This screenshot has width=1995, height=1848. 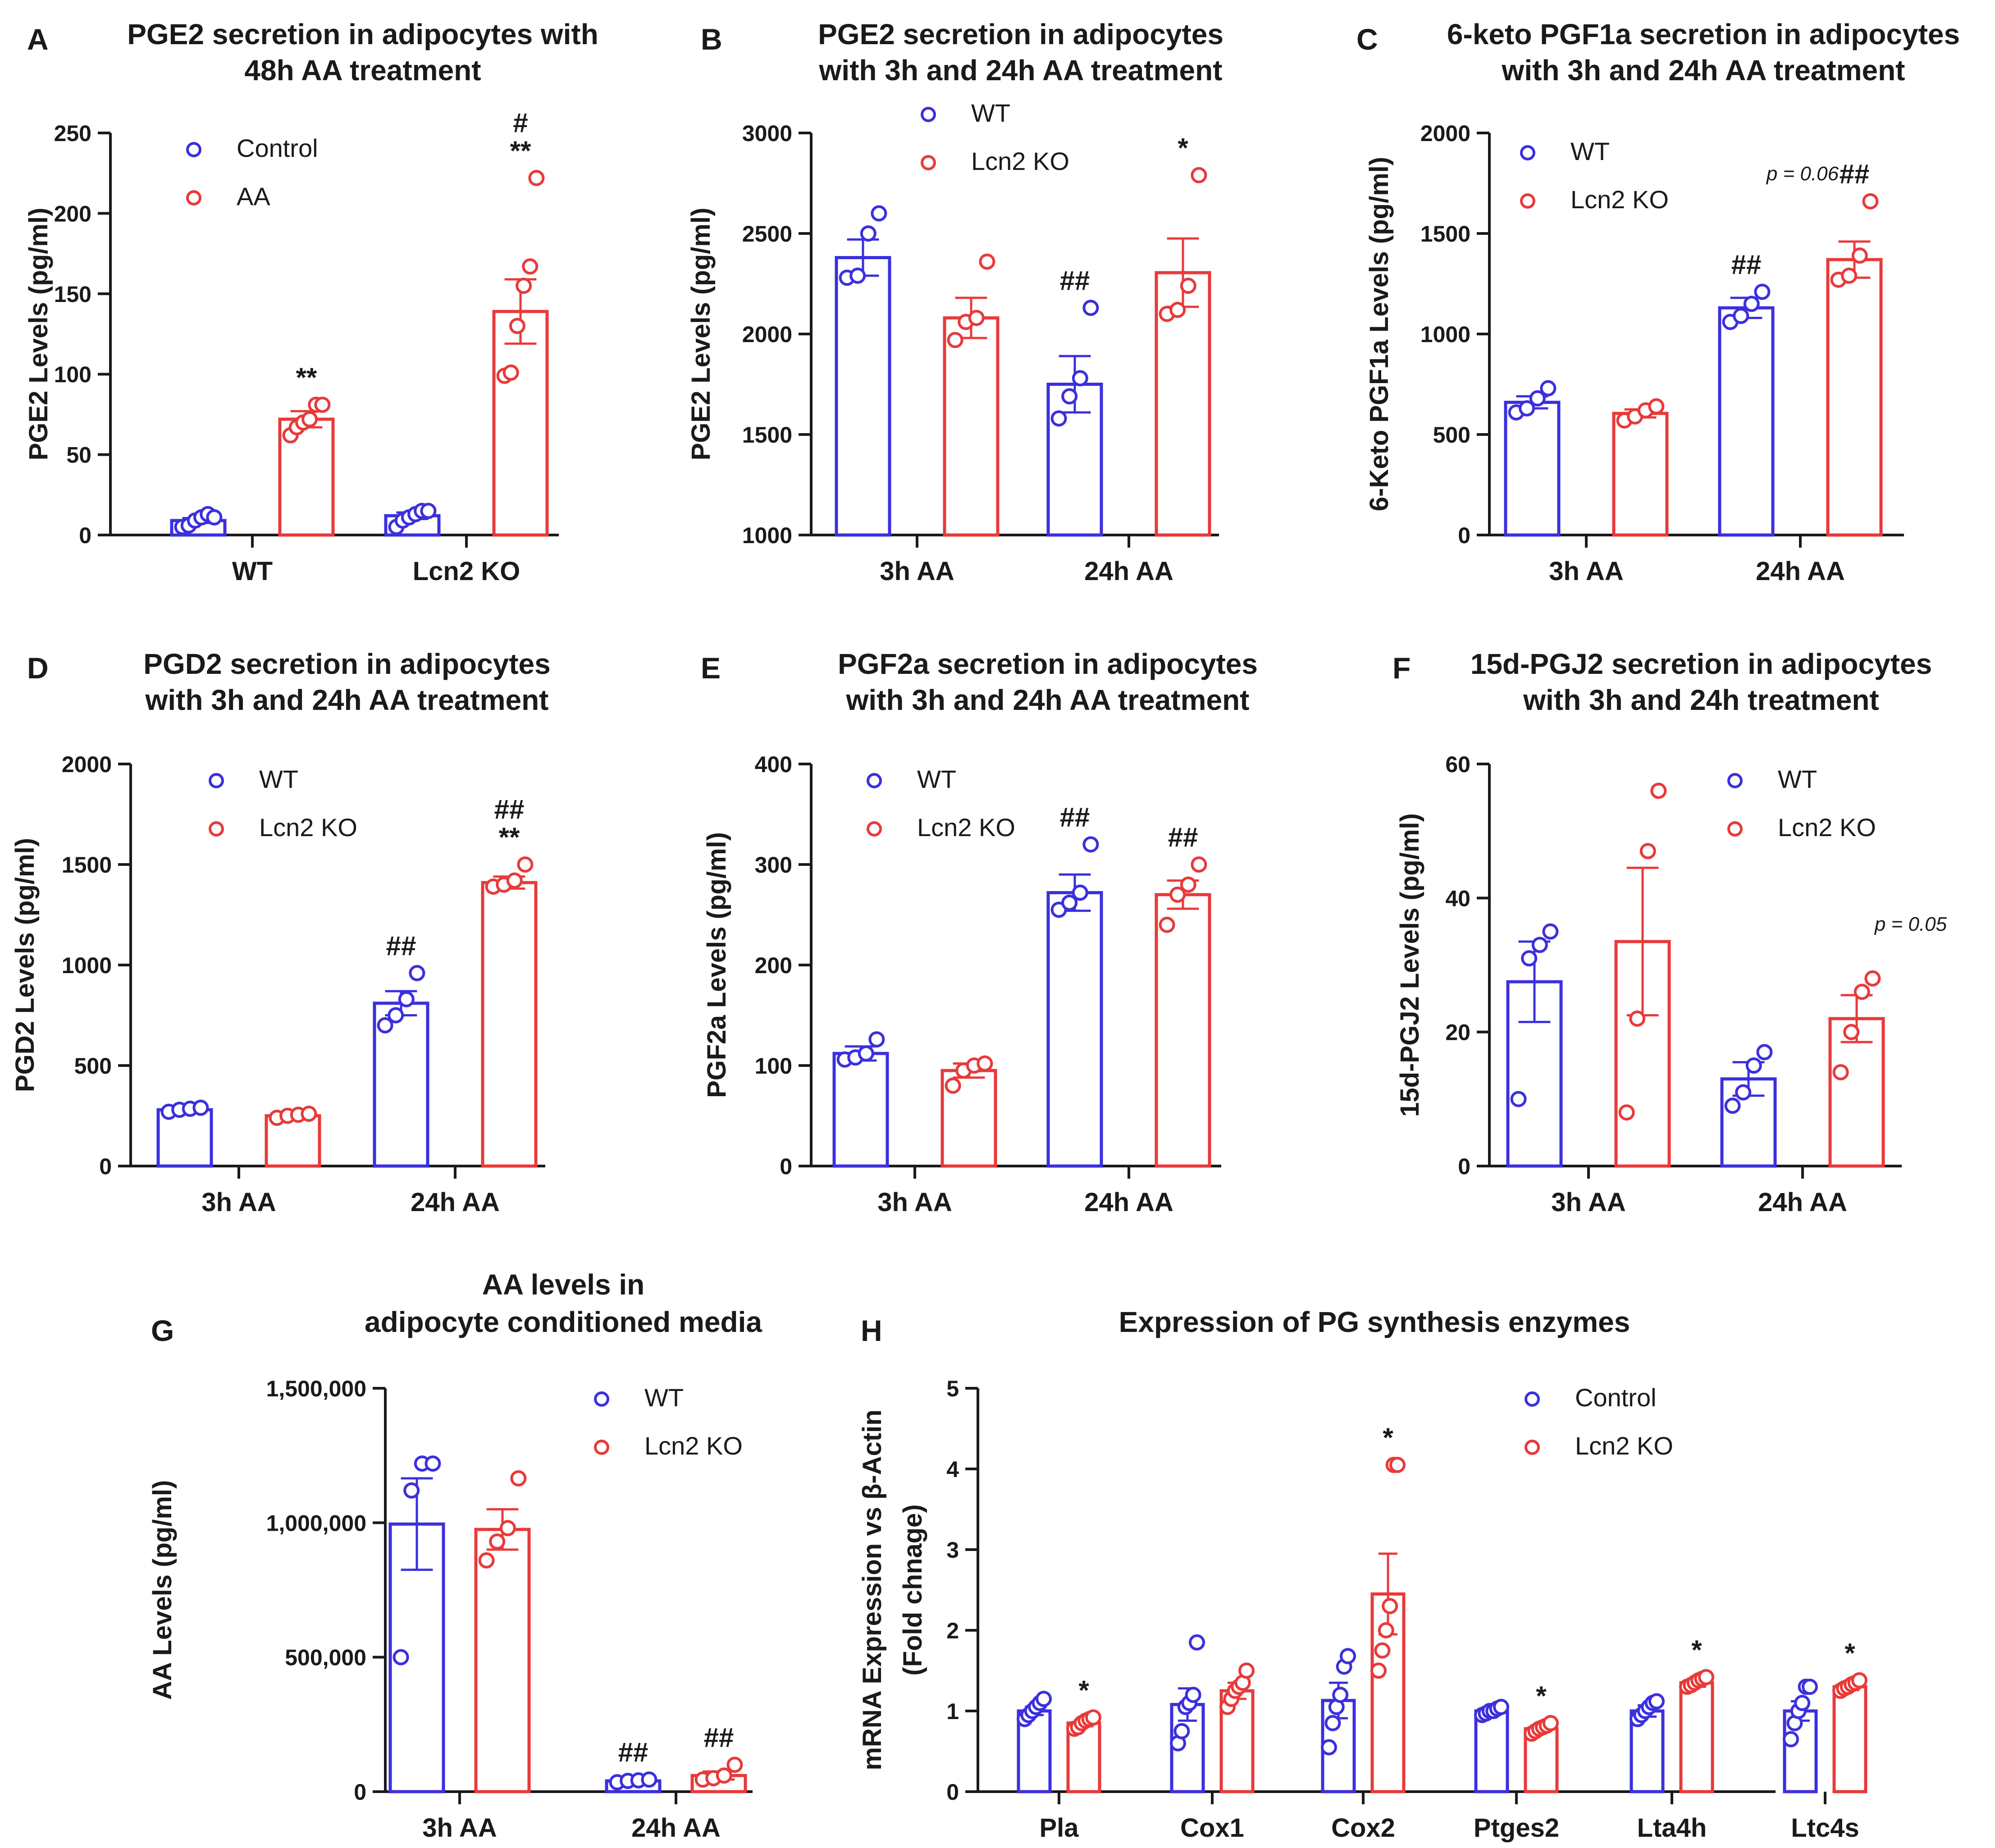 I want to click on x-tick-label: Cox1, so click(x=1212, y=1828).